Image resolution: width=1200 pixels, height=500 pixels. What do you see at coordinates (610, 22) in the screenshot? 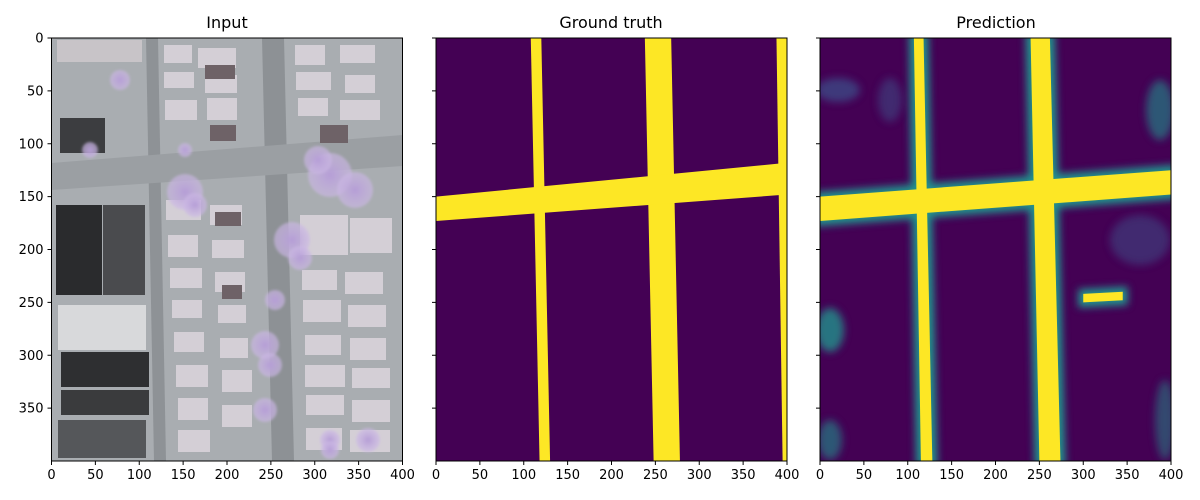
I see `panel-title-ground-truth: Ground truth` at bounding box center [610, 22].